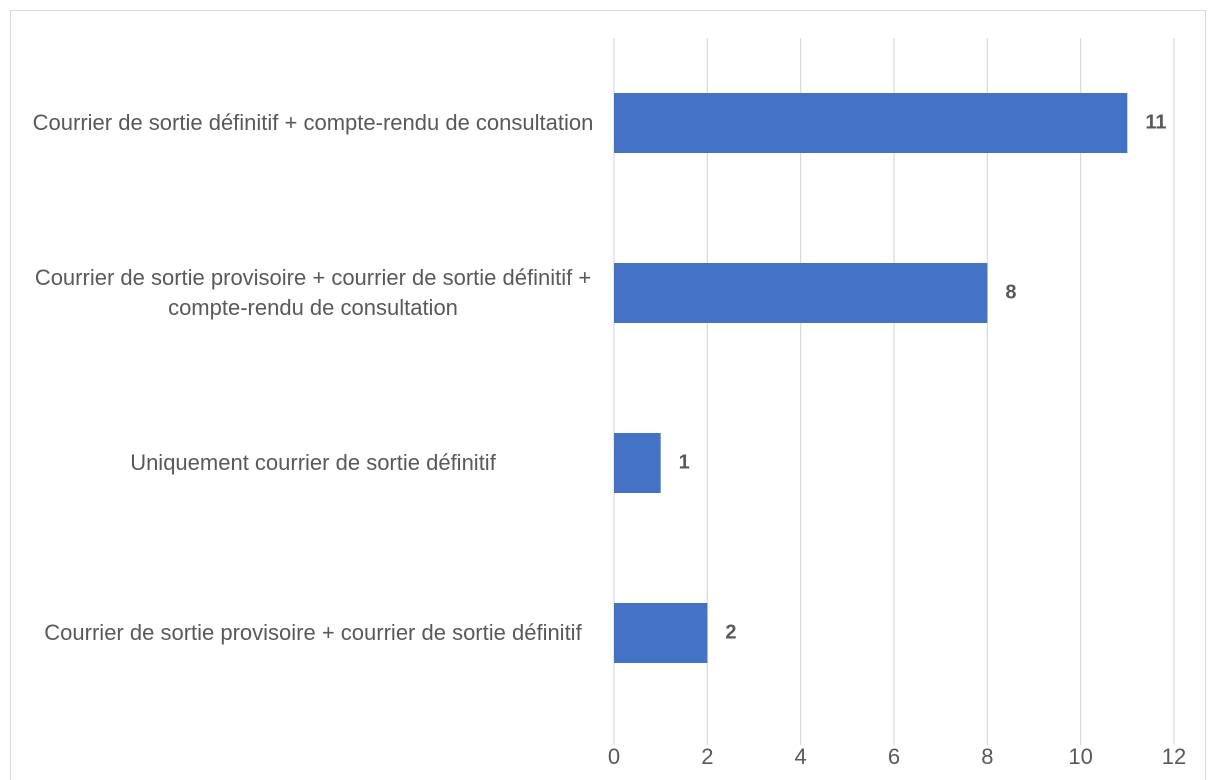 This screenshot has width=1216, height=780. I want to click on x-tick-label: 12, so click(1174, 756).